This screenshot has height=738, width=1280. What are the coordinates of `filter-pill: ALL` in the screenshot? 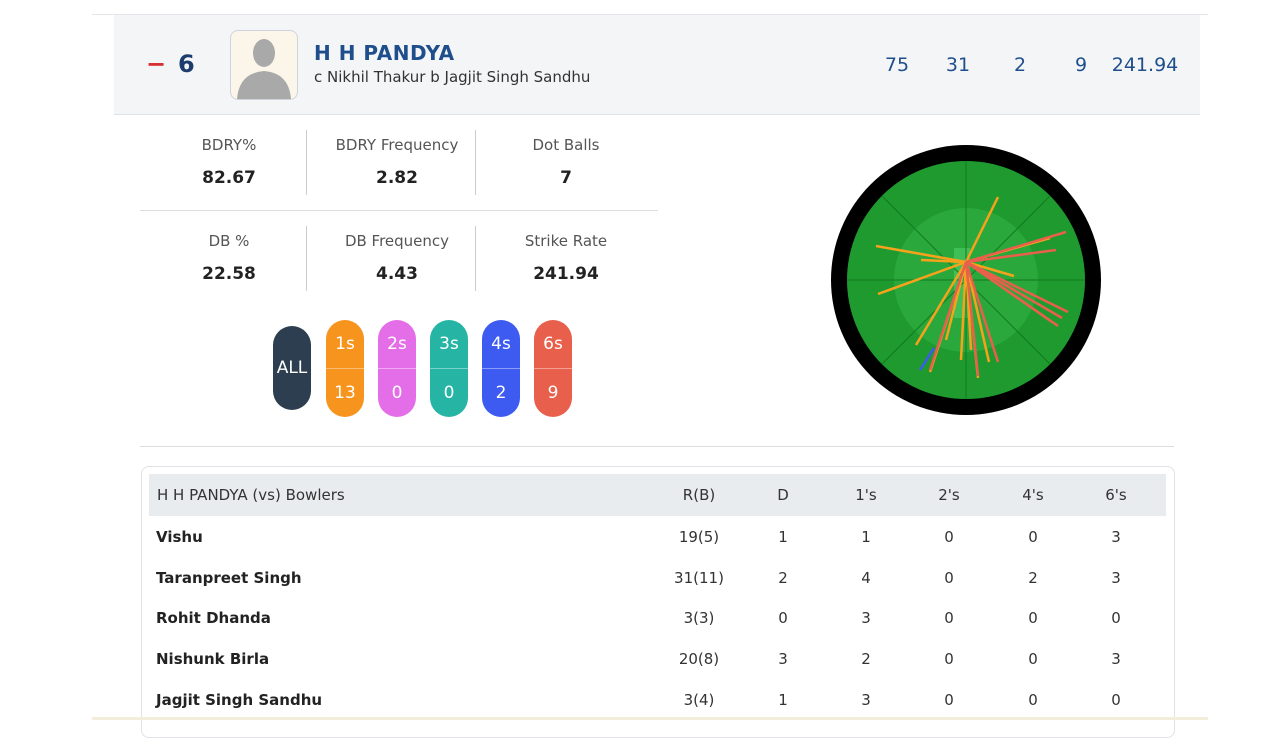 It's located at (292, 368).